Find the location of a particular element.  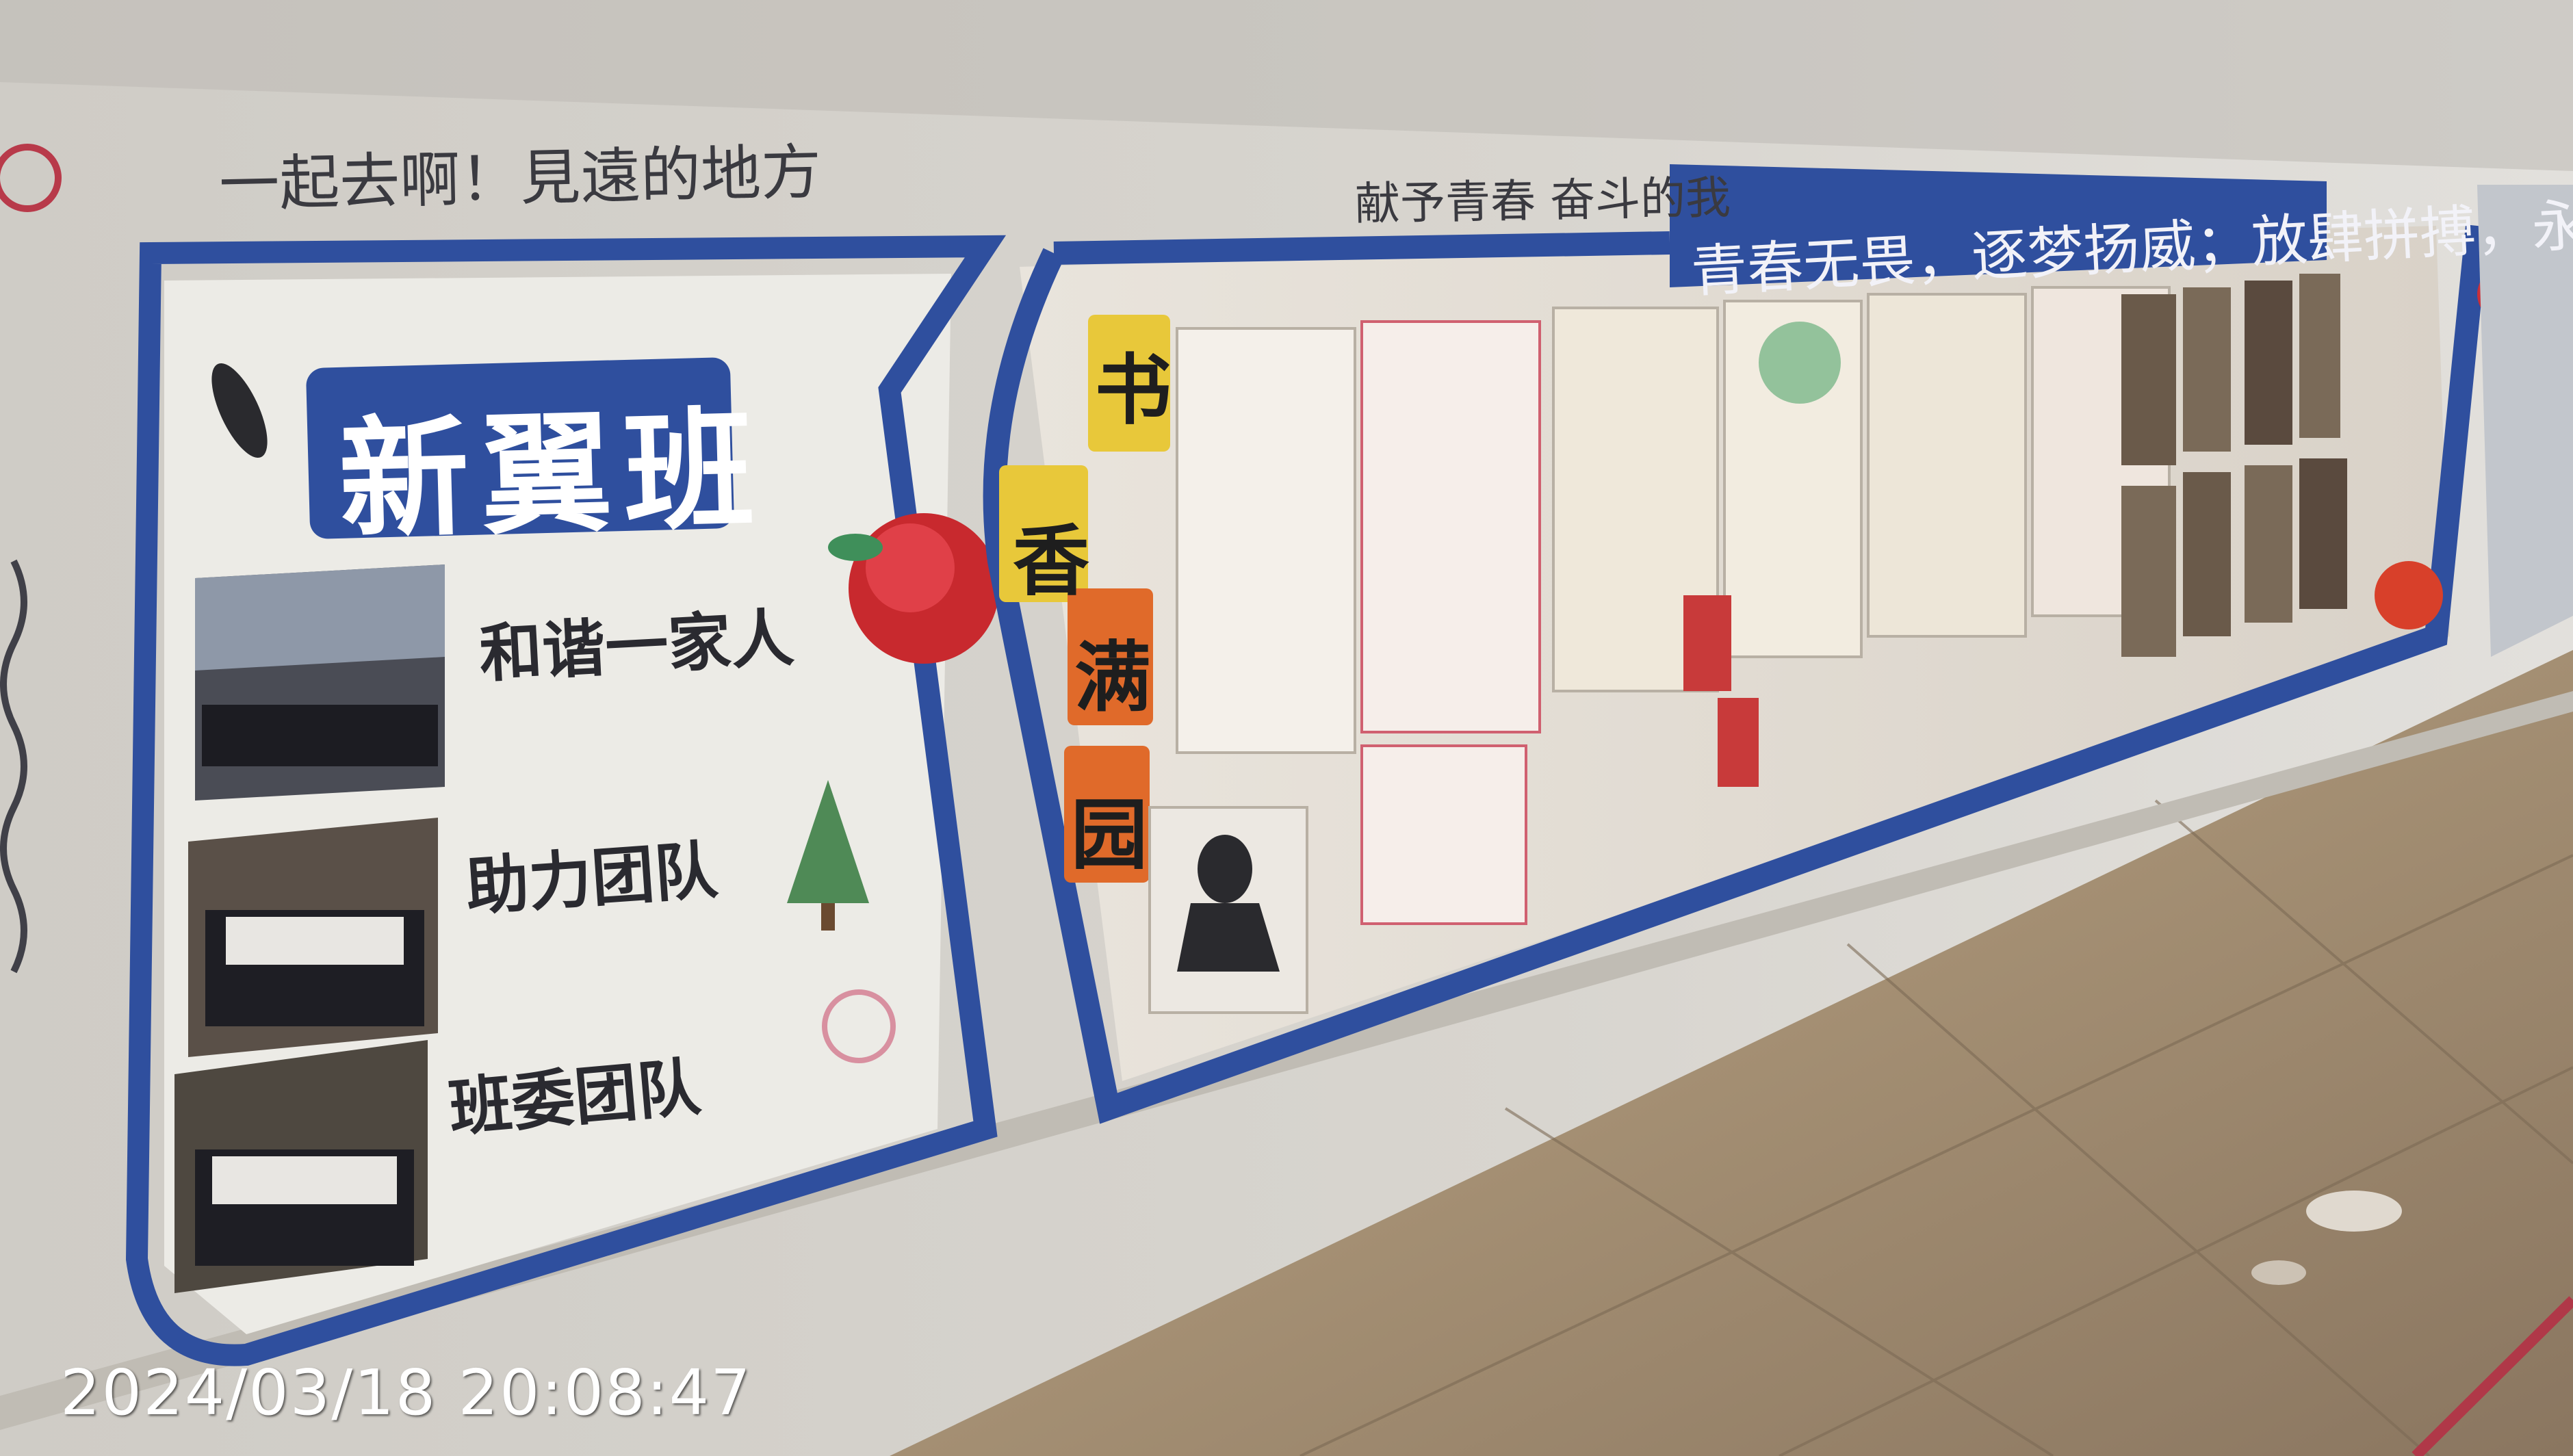

vine-decoration is located at coordinates (13, 766).